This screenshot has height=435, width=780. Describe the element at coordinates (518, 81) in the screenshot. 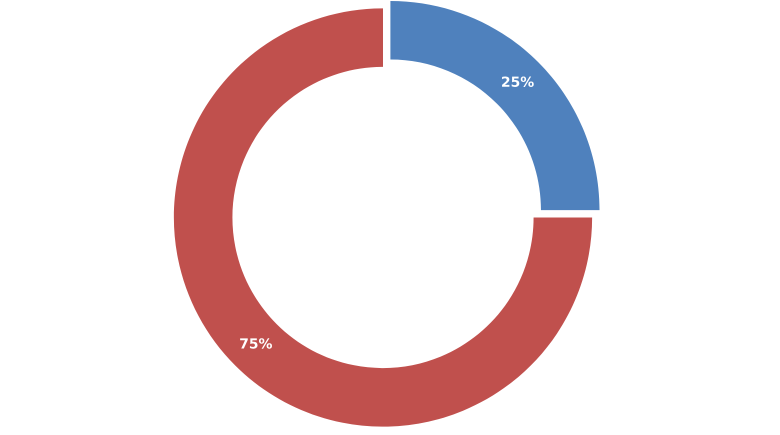

I see `data-label: 25%` at that location.